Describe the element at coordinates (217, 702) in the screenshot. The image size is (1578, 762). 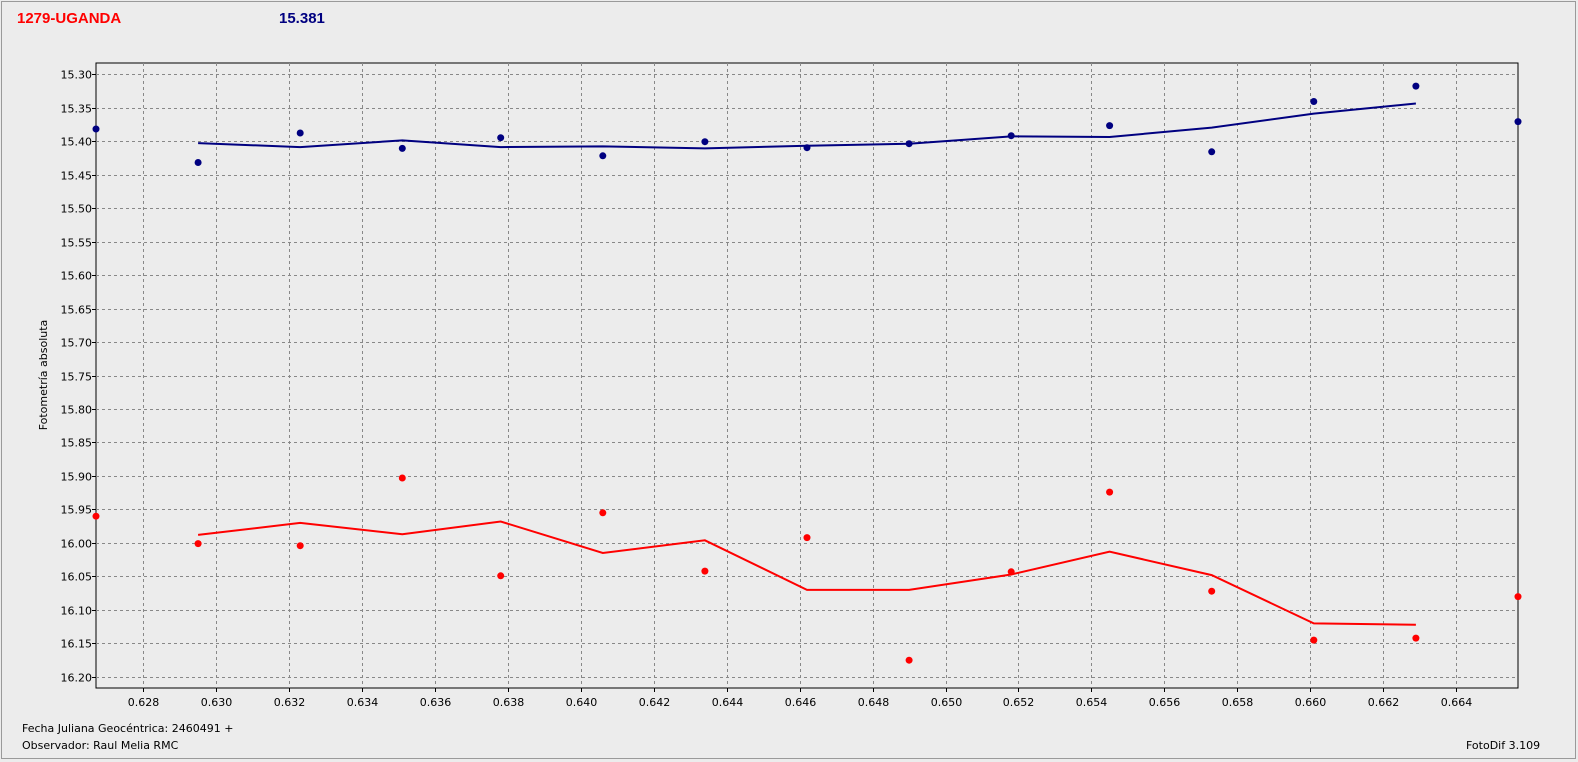
I see `x-tick-label: 0.630` at that location.